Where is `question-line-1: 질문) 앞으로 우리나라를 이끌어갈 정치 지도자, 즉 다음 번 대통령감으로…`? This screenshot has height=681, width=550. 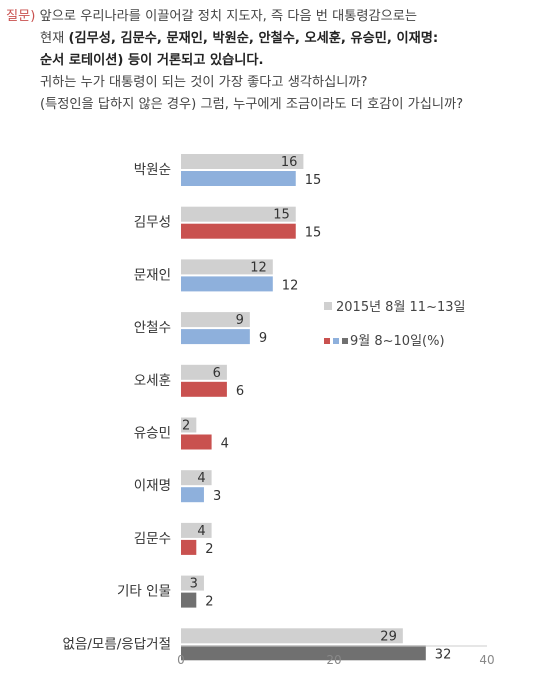 question-line-1: 질문) 앞으로 우리나라를 이끌어갈 정치 지도자, 즉 다음 번 대통령감으로… is located at coordinates (211, 17).